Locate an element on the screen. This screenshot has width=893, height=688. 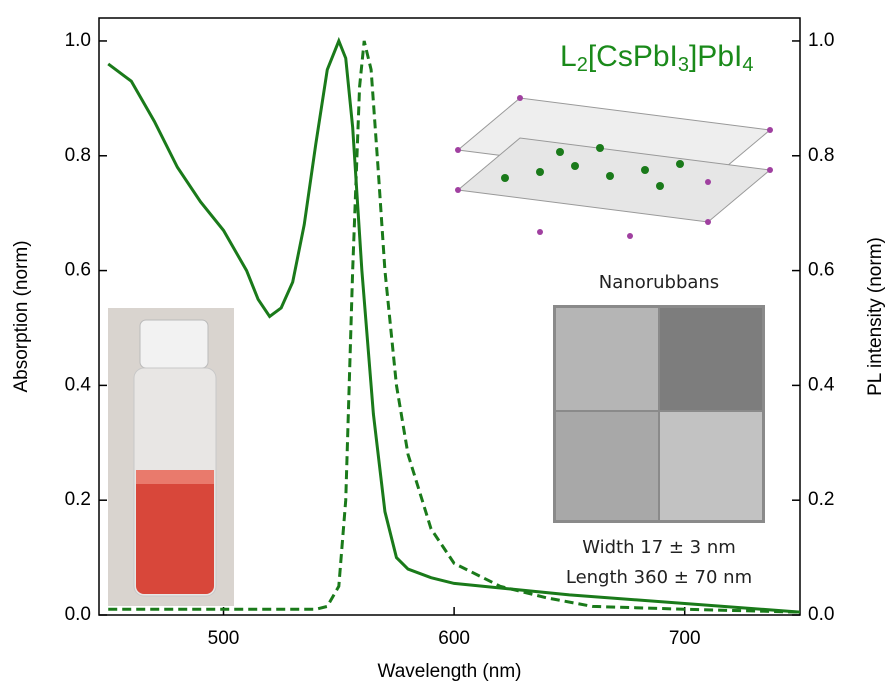
formula-part: 4 is located at coordinates (747, 65).